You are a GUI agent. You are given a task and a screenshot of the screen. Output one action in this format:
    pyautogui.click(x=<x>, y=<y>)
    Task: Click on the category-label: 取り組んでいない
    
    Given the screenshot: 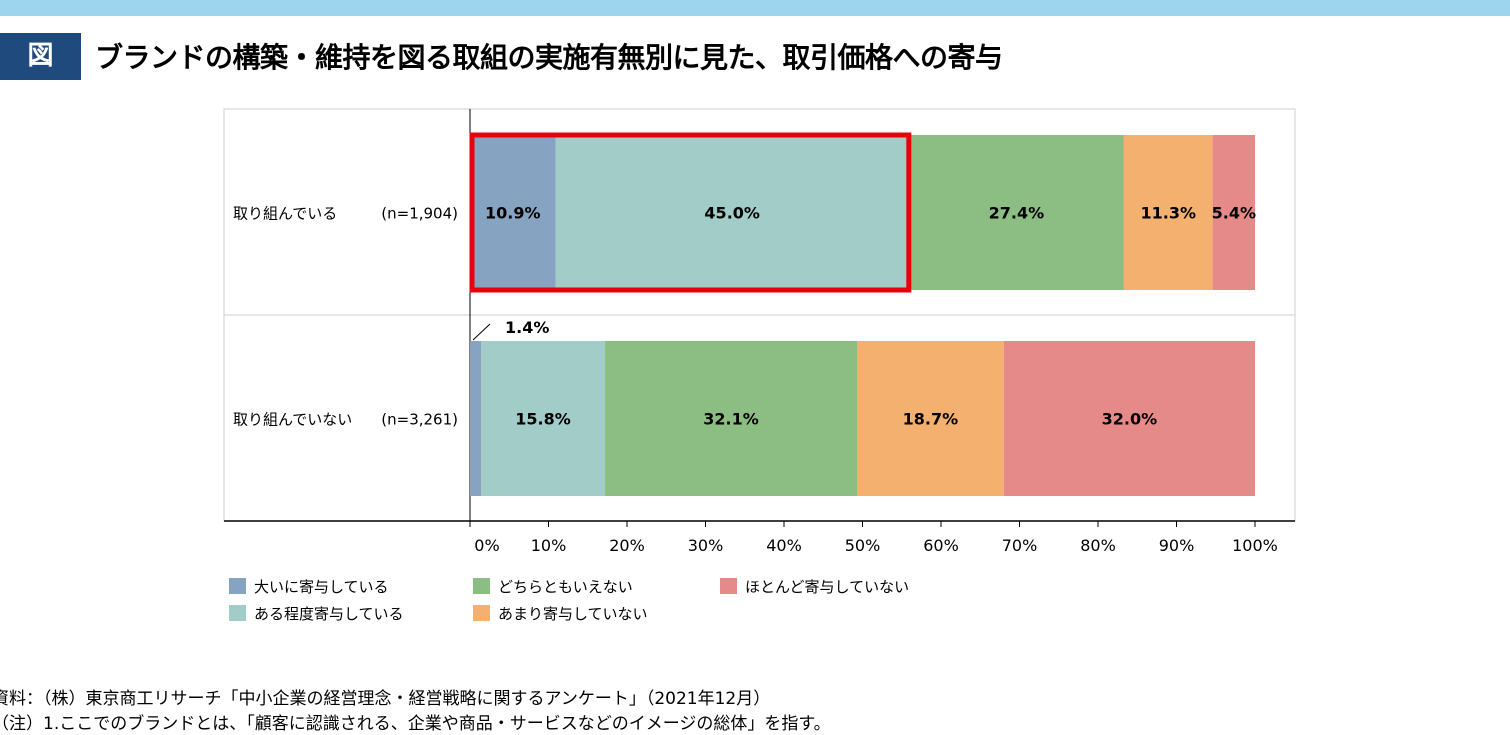 What is the action you would take?
    pyautogui.click(x=292, y=420)
    